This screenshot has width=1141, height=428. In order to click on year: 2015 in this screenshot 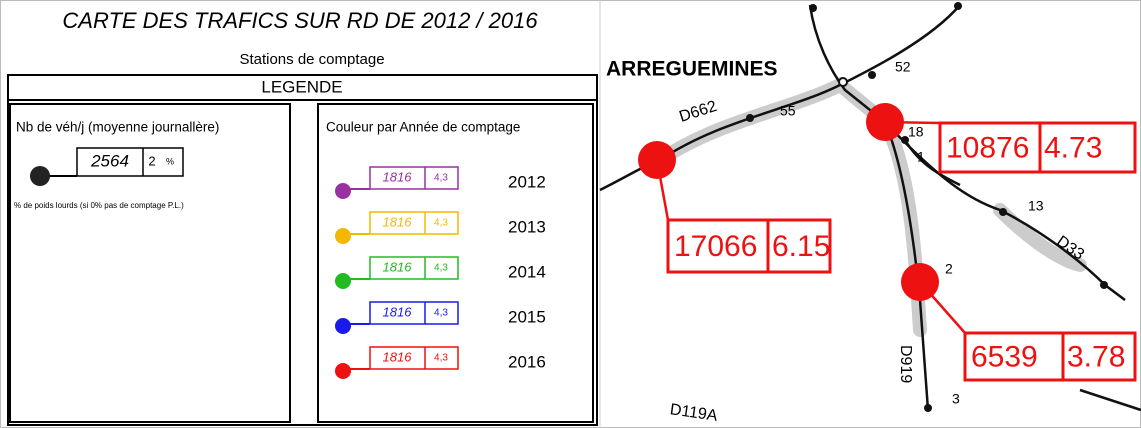, I will do `click(527, 316)`.